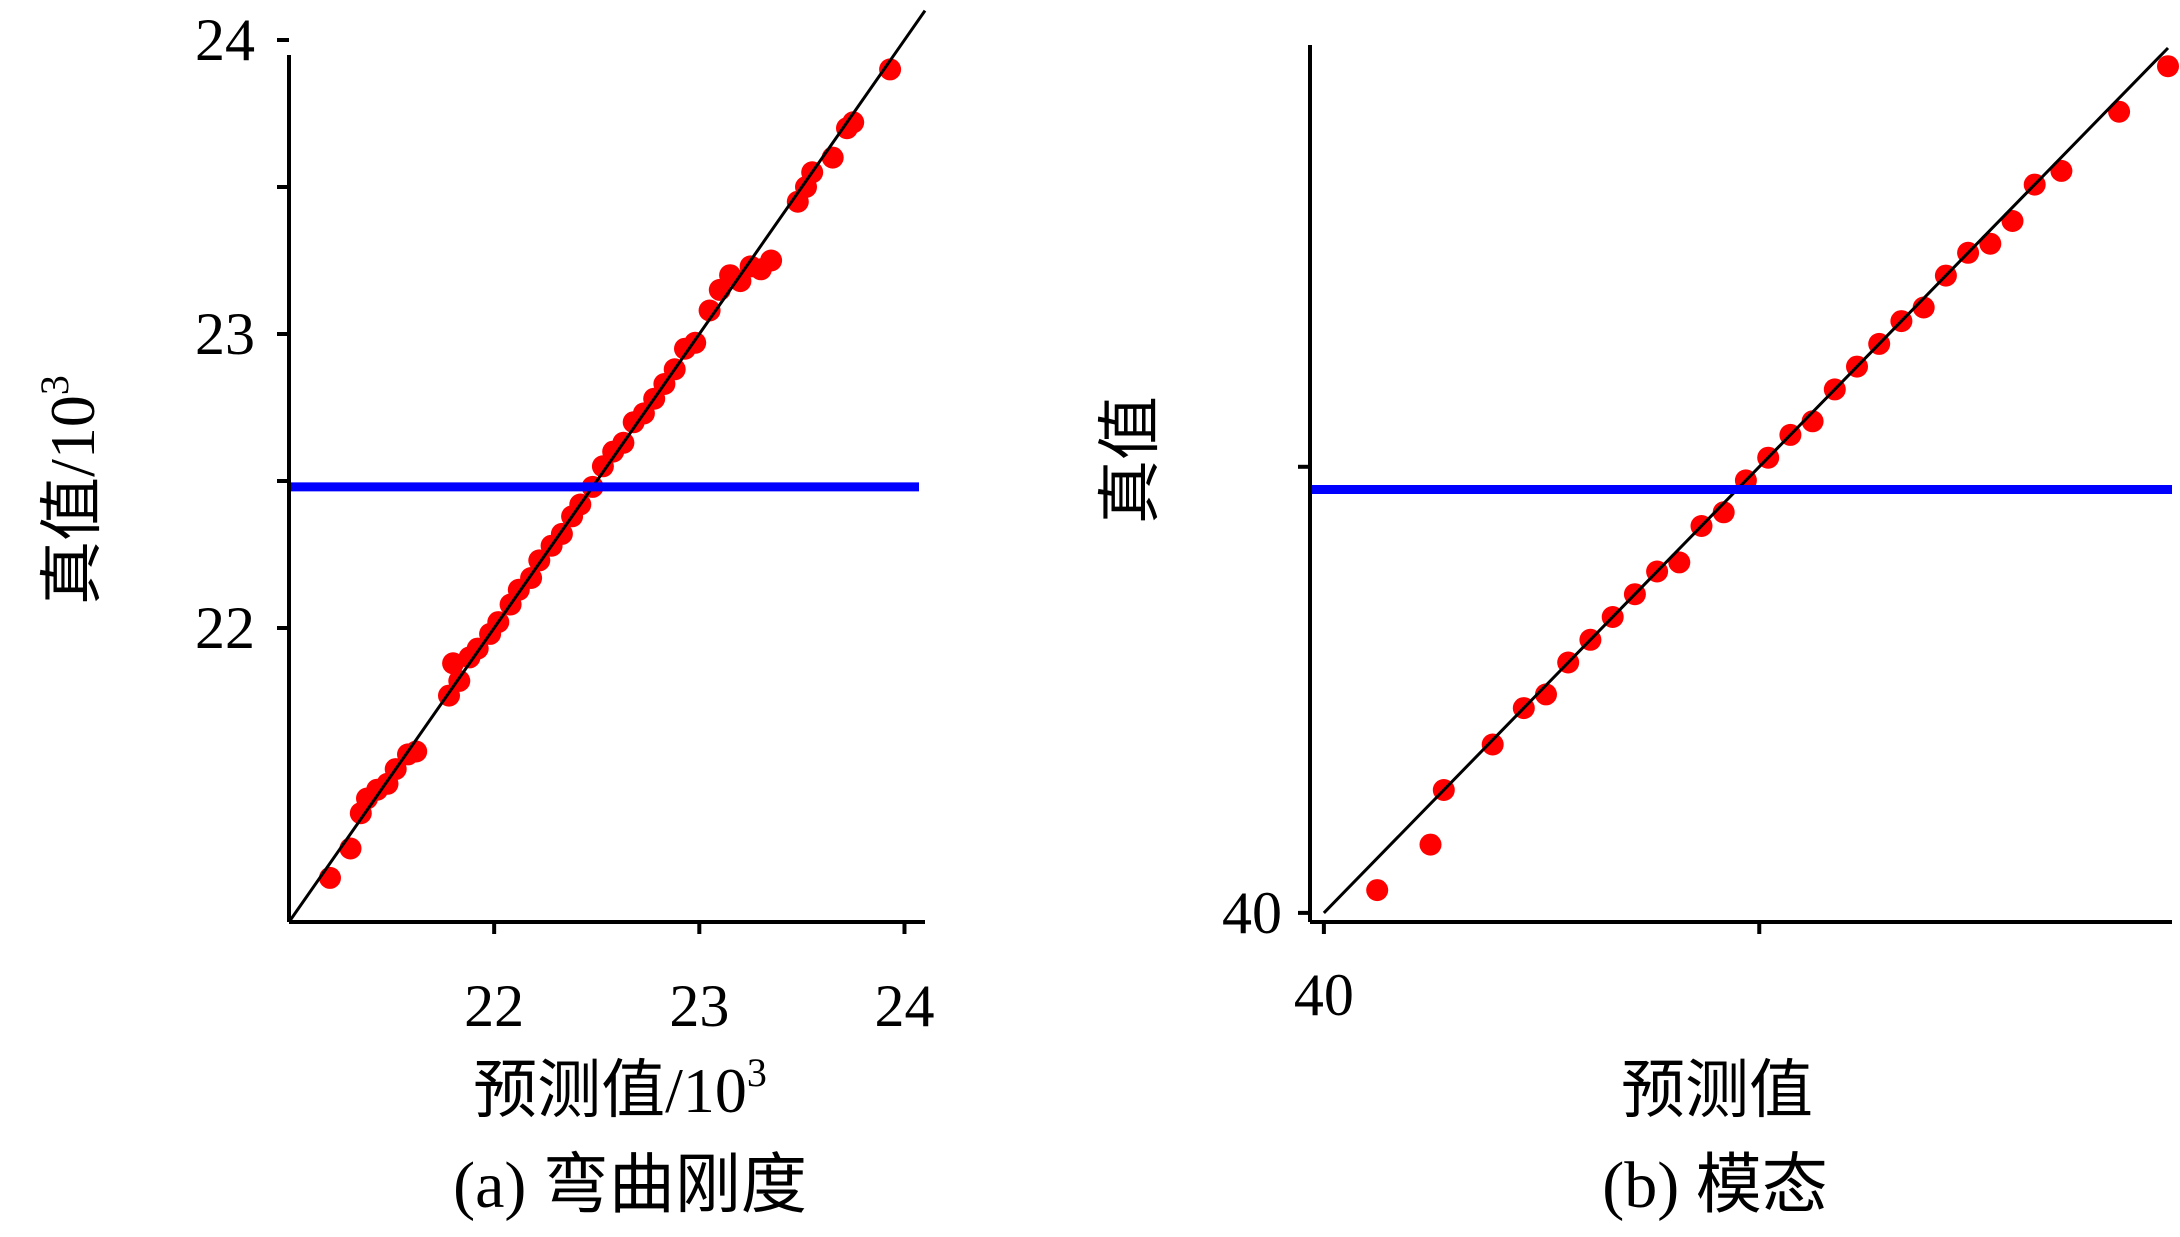  Describe the element at coordinates (1717, 1090) in the screenshot. I see `panel-b-x-axis-title: 预测值` at that location.